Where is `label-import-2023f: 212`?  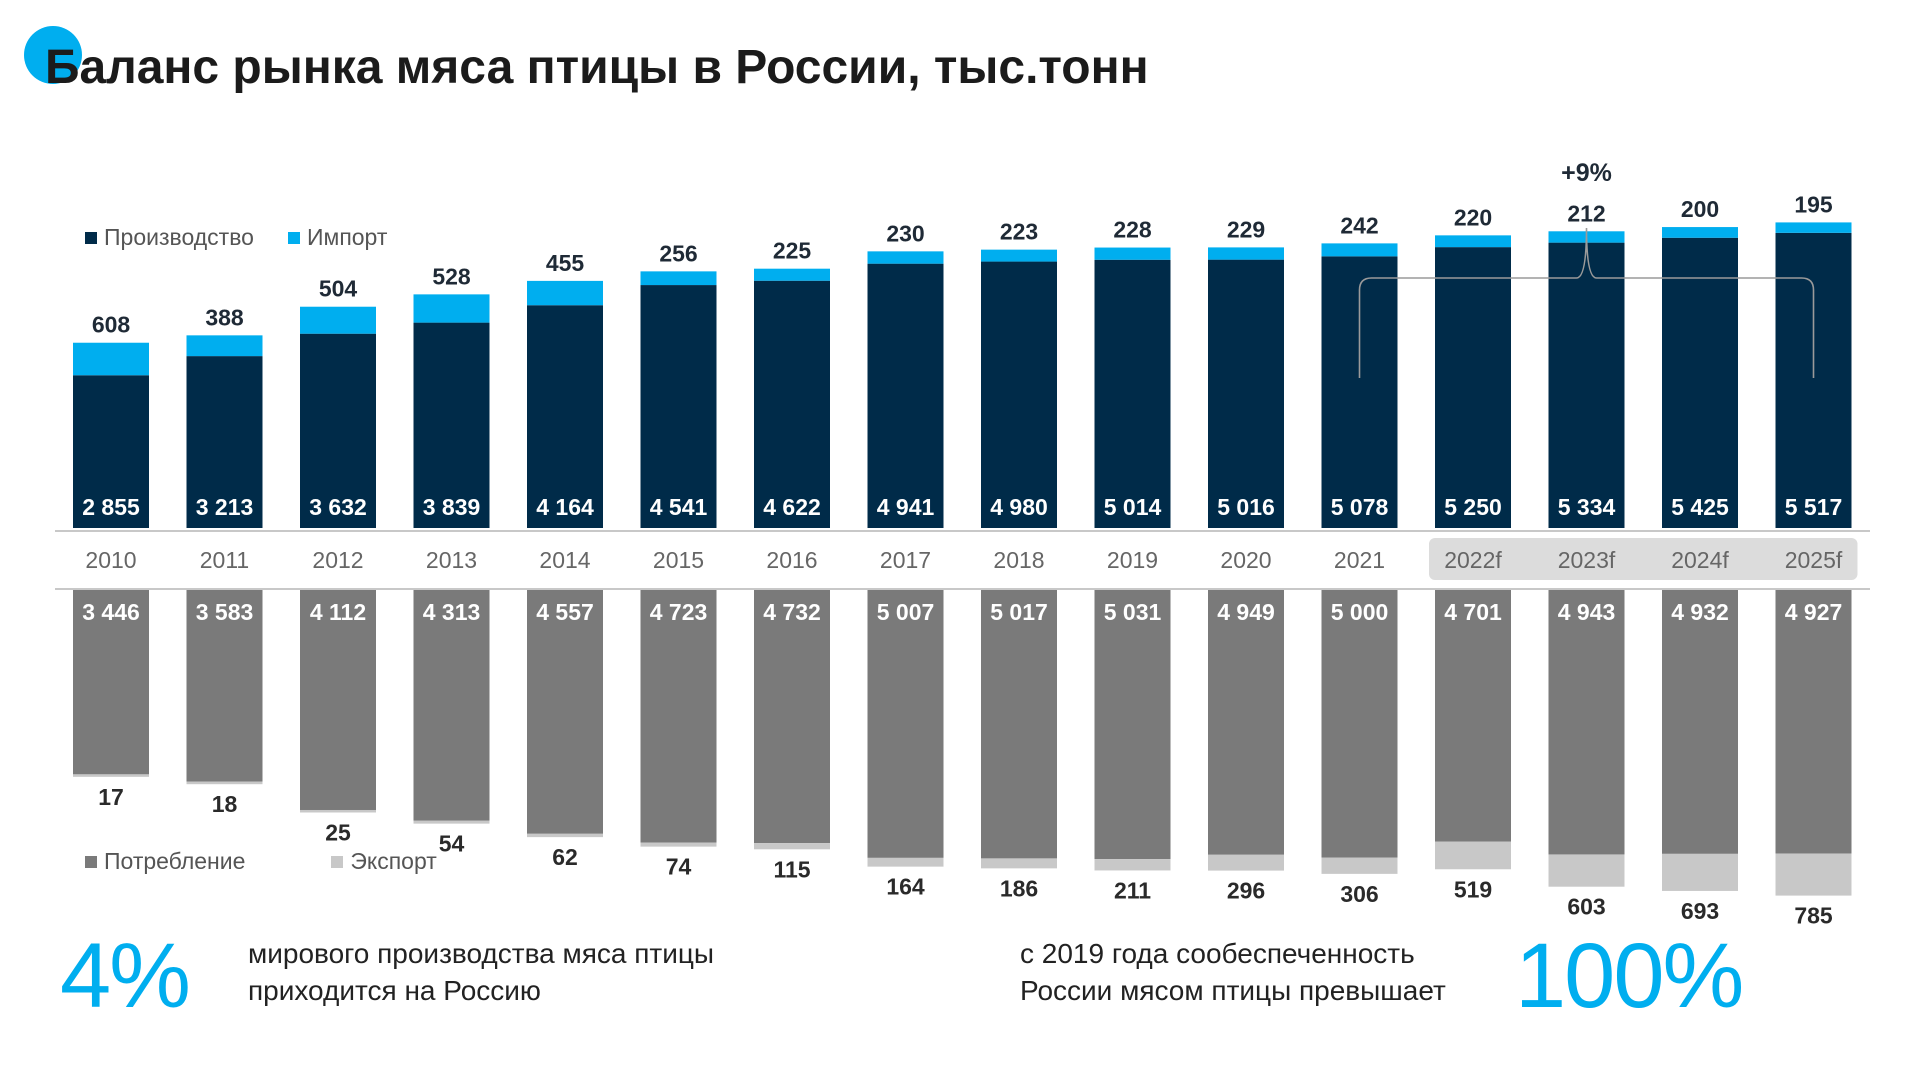
label-import-2023f: 212 is located at coordinates (1586, 213).